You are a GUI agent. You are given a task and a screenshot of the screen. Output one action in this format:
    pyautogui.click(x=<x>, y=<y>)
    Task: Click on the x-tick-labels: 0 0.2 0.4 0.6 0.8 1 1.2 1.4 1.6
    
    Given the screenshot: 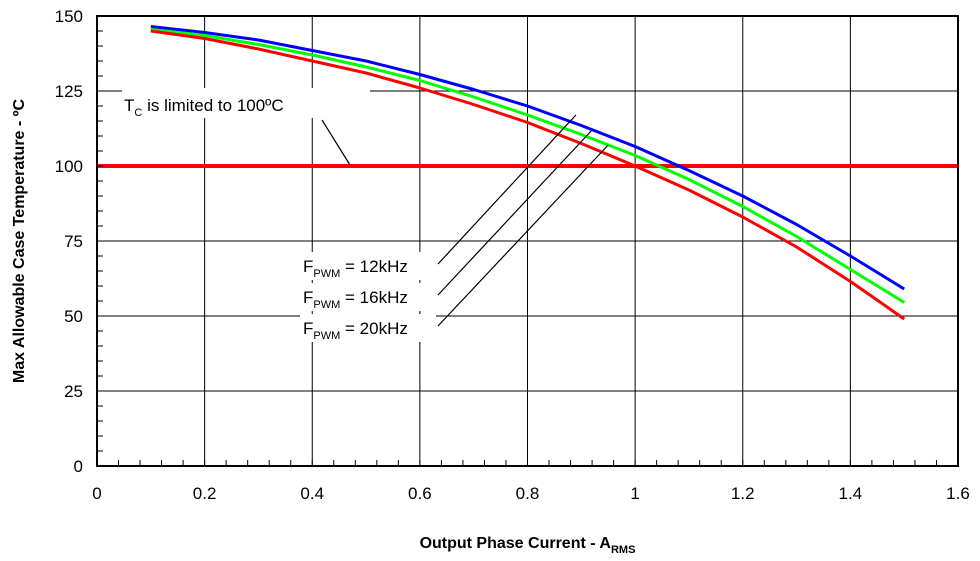 What is the action you would take?
    pyautogui.click(x=531, y=493)
    